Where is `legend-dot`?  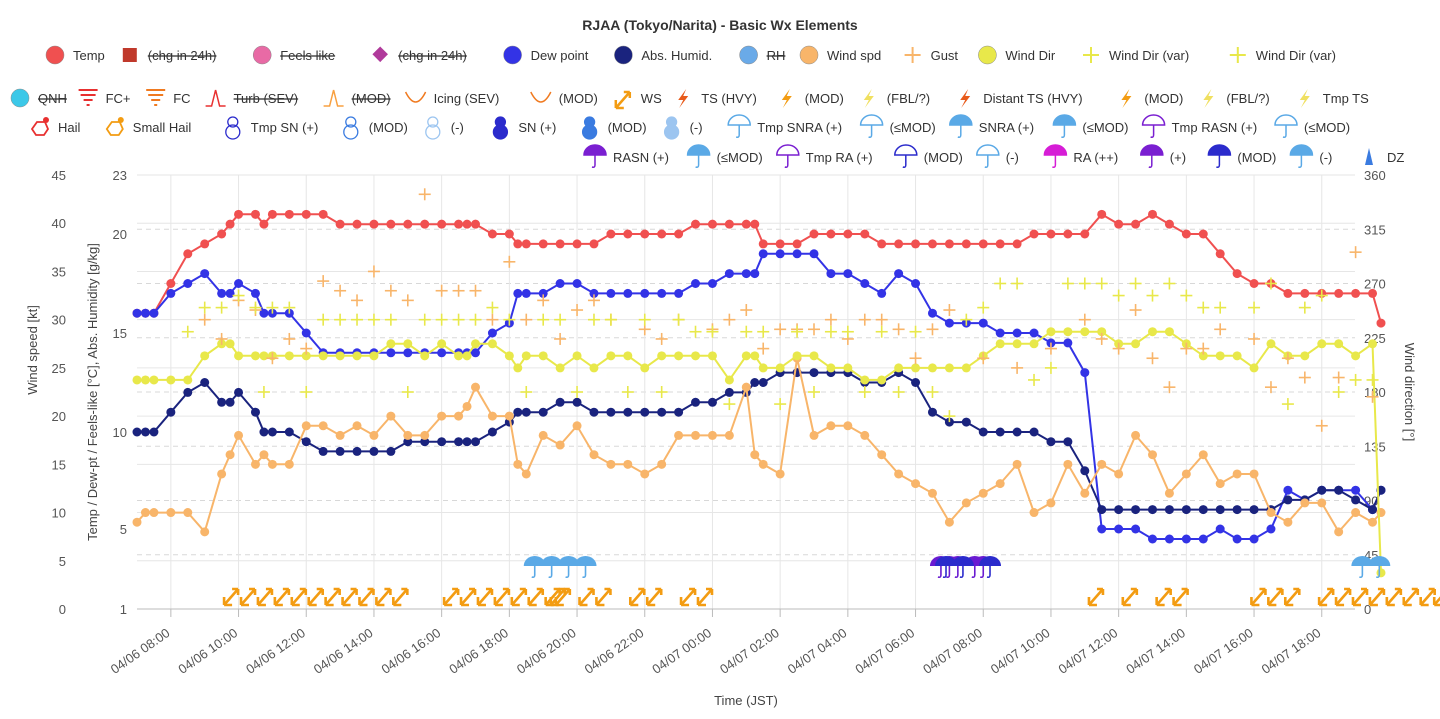
legend-dot is located at coordinates (20, 98).